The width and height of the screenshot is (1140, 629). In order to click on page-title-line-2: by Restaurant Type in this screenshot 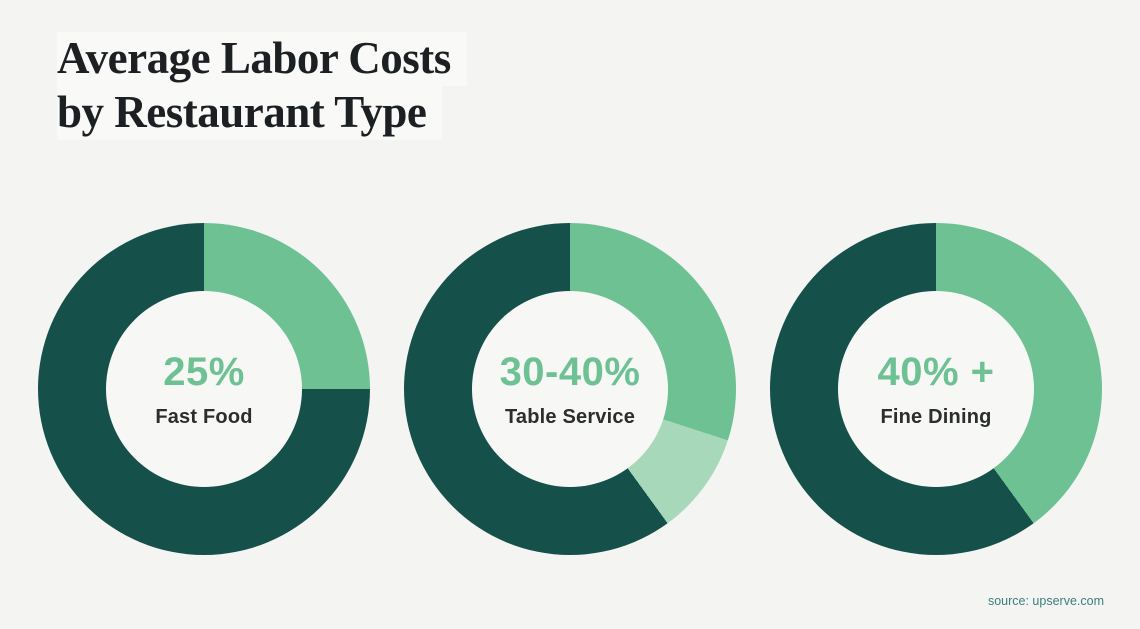, I will do `click(250, 113)`.